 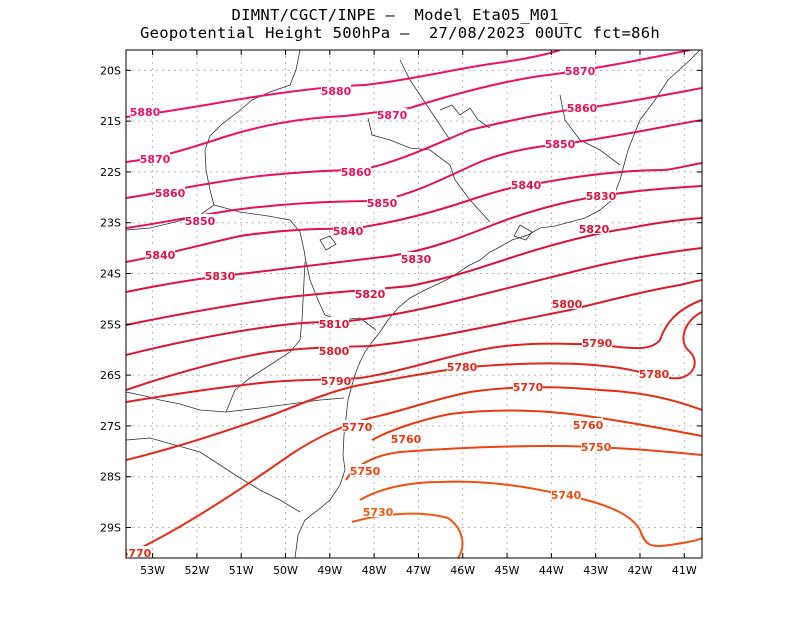 What do you see at coordinates (152, 570) in the screenshot?
I see `x-tick-label: 53W` at bounding box center [152, 570].